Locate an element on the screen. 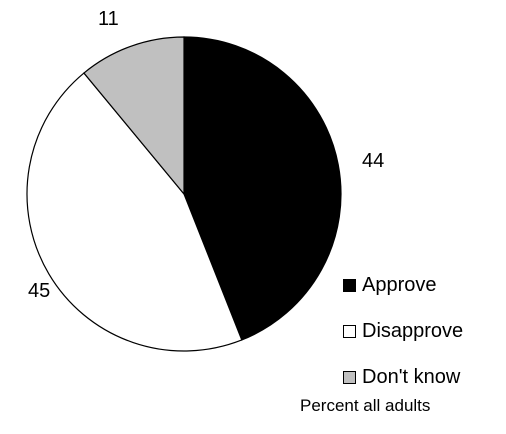  legend-label-approve: Approve is located at coordinates (399, 284).